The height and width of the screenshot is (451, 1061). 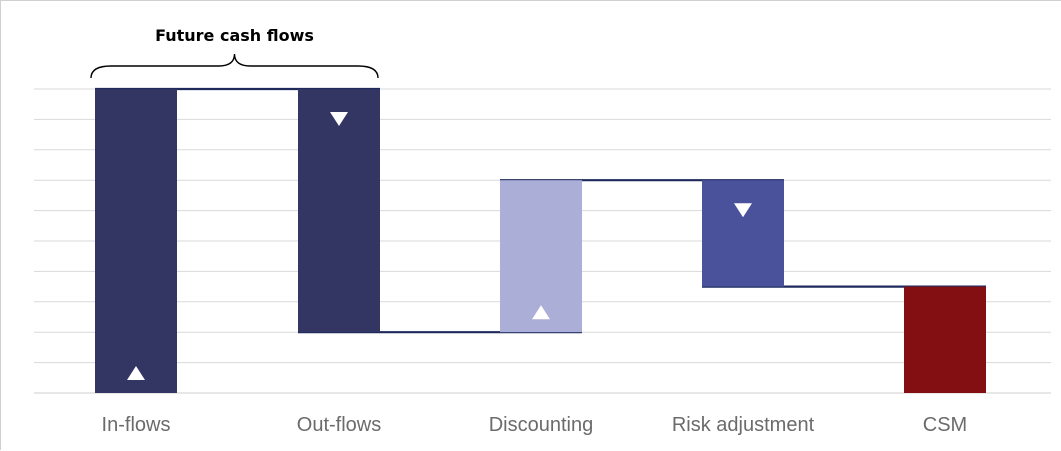 I want to click on bracket-brace, so click(x=234, y=66).